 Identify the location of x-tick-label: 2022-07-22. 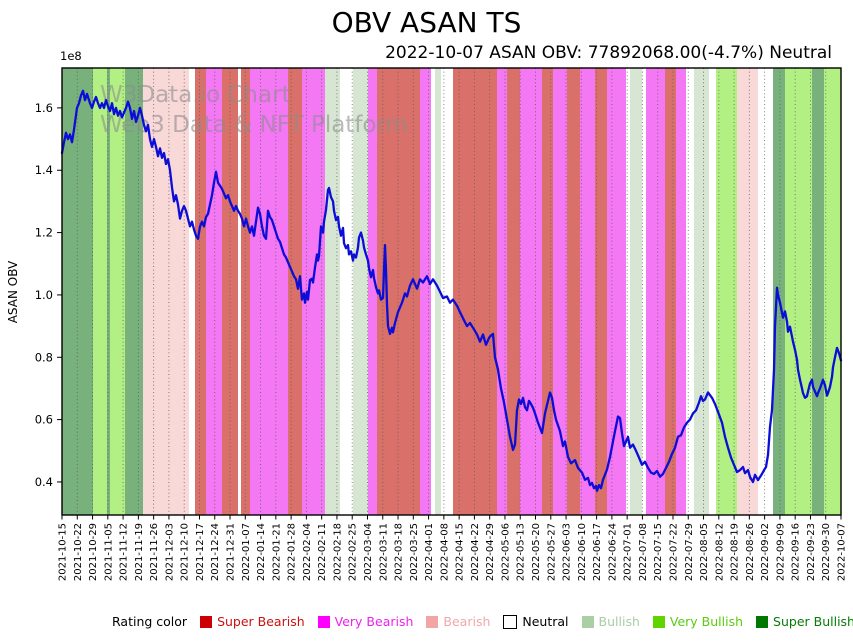
(673, 552).